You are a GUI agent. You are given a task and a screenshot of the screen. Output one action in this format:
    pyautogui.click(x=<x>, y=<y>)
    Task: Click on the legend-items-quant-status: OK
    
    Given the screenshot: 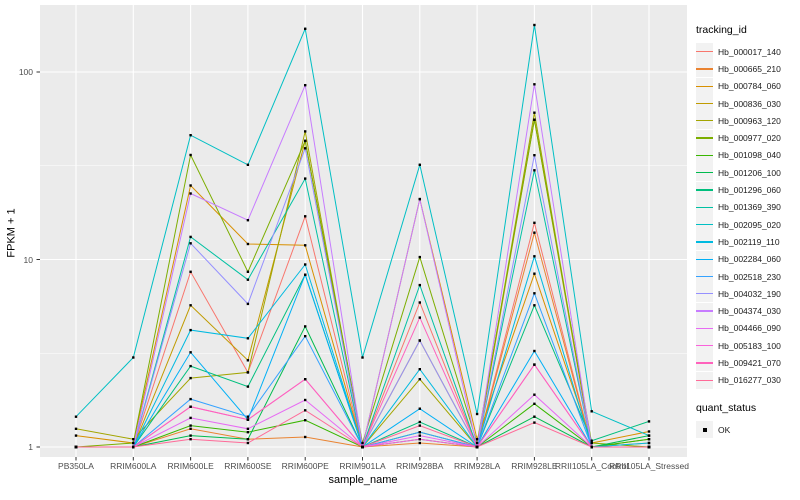 What is the action you would take?
    pyautogui.click(x=748, y=430)
    